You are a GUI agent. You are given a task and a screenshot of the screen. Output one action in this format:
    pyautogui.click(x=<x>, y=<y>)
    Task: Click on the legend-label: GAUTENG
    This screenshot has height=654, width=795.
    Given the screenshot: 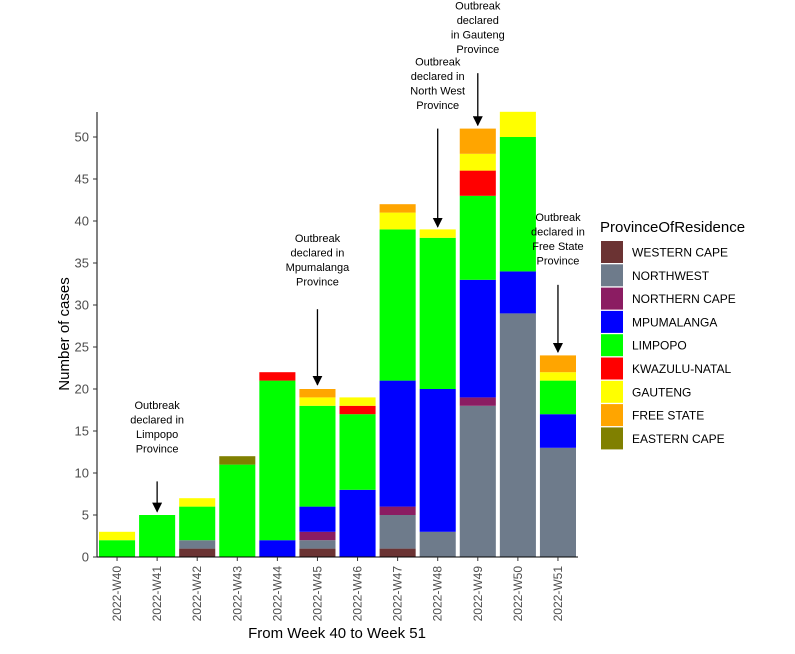 What is the action you would take?
    pyautogui.click(x=661, y=392)
    